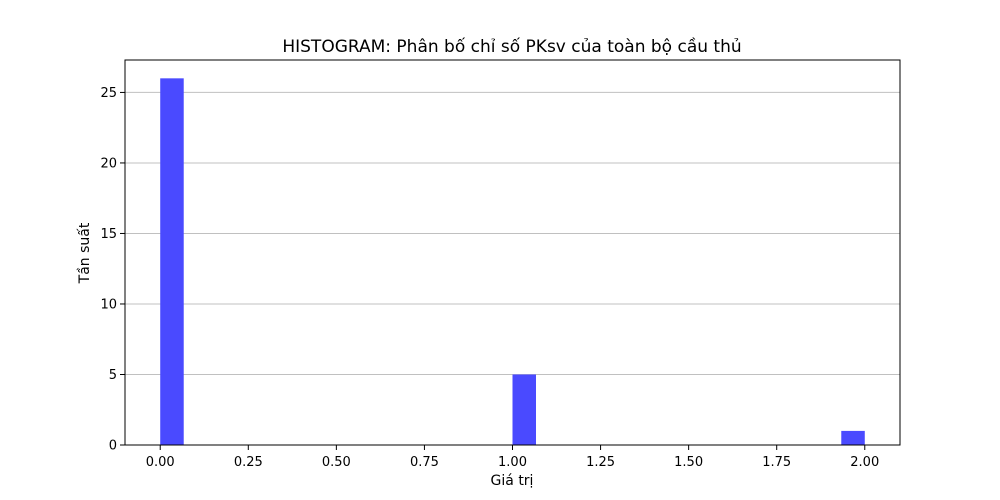 The width and height of the screenshot is (1000, 500). I want to click on x-tick-label: 1.75, so click(776, 462).